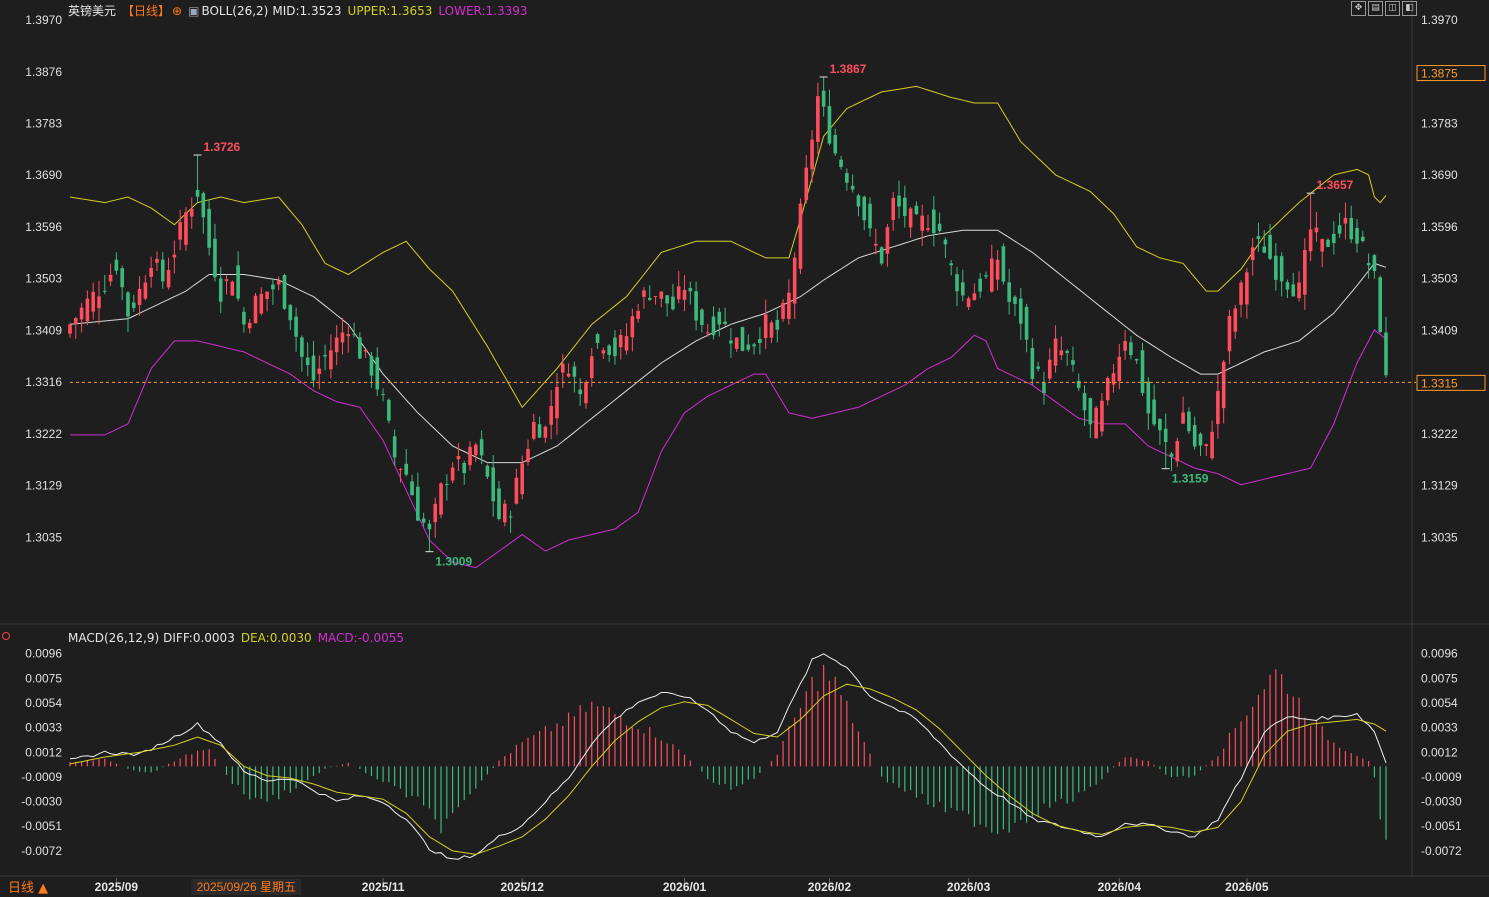  What do you see at coordinates (194, 11) in the screenshot?
I see `indicator-icon: ▣` at bounding box center [194, 11].